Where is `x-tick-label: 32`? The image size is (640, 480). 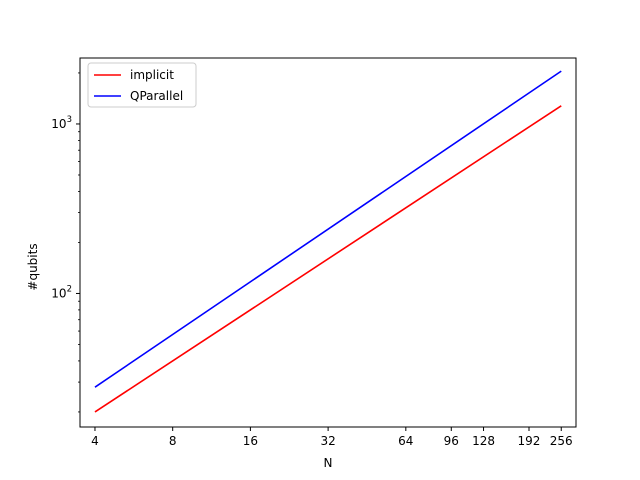 x-tick-label: 32 is located at coordinates (327, 441).